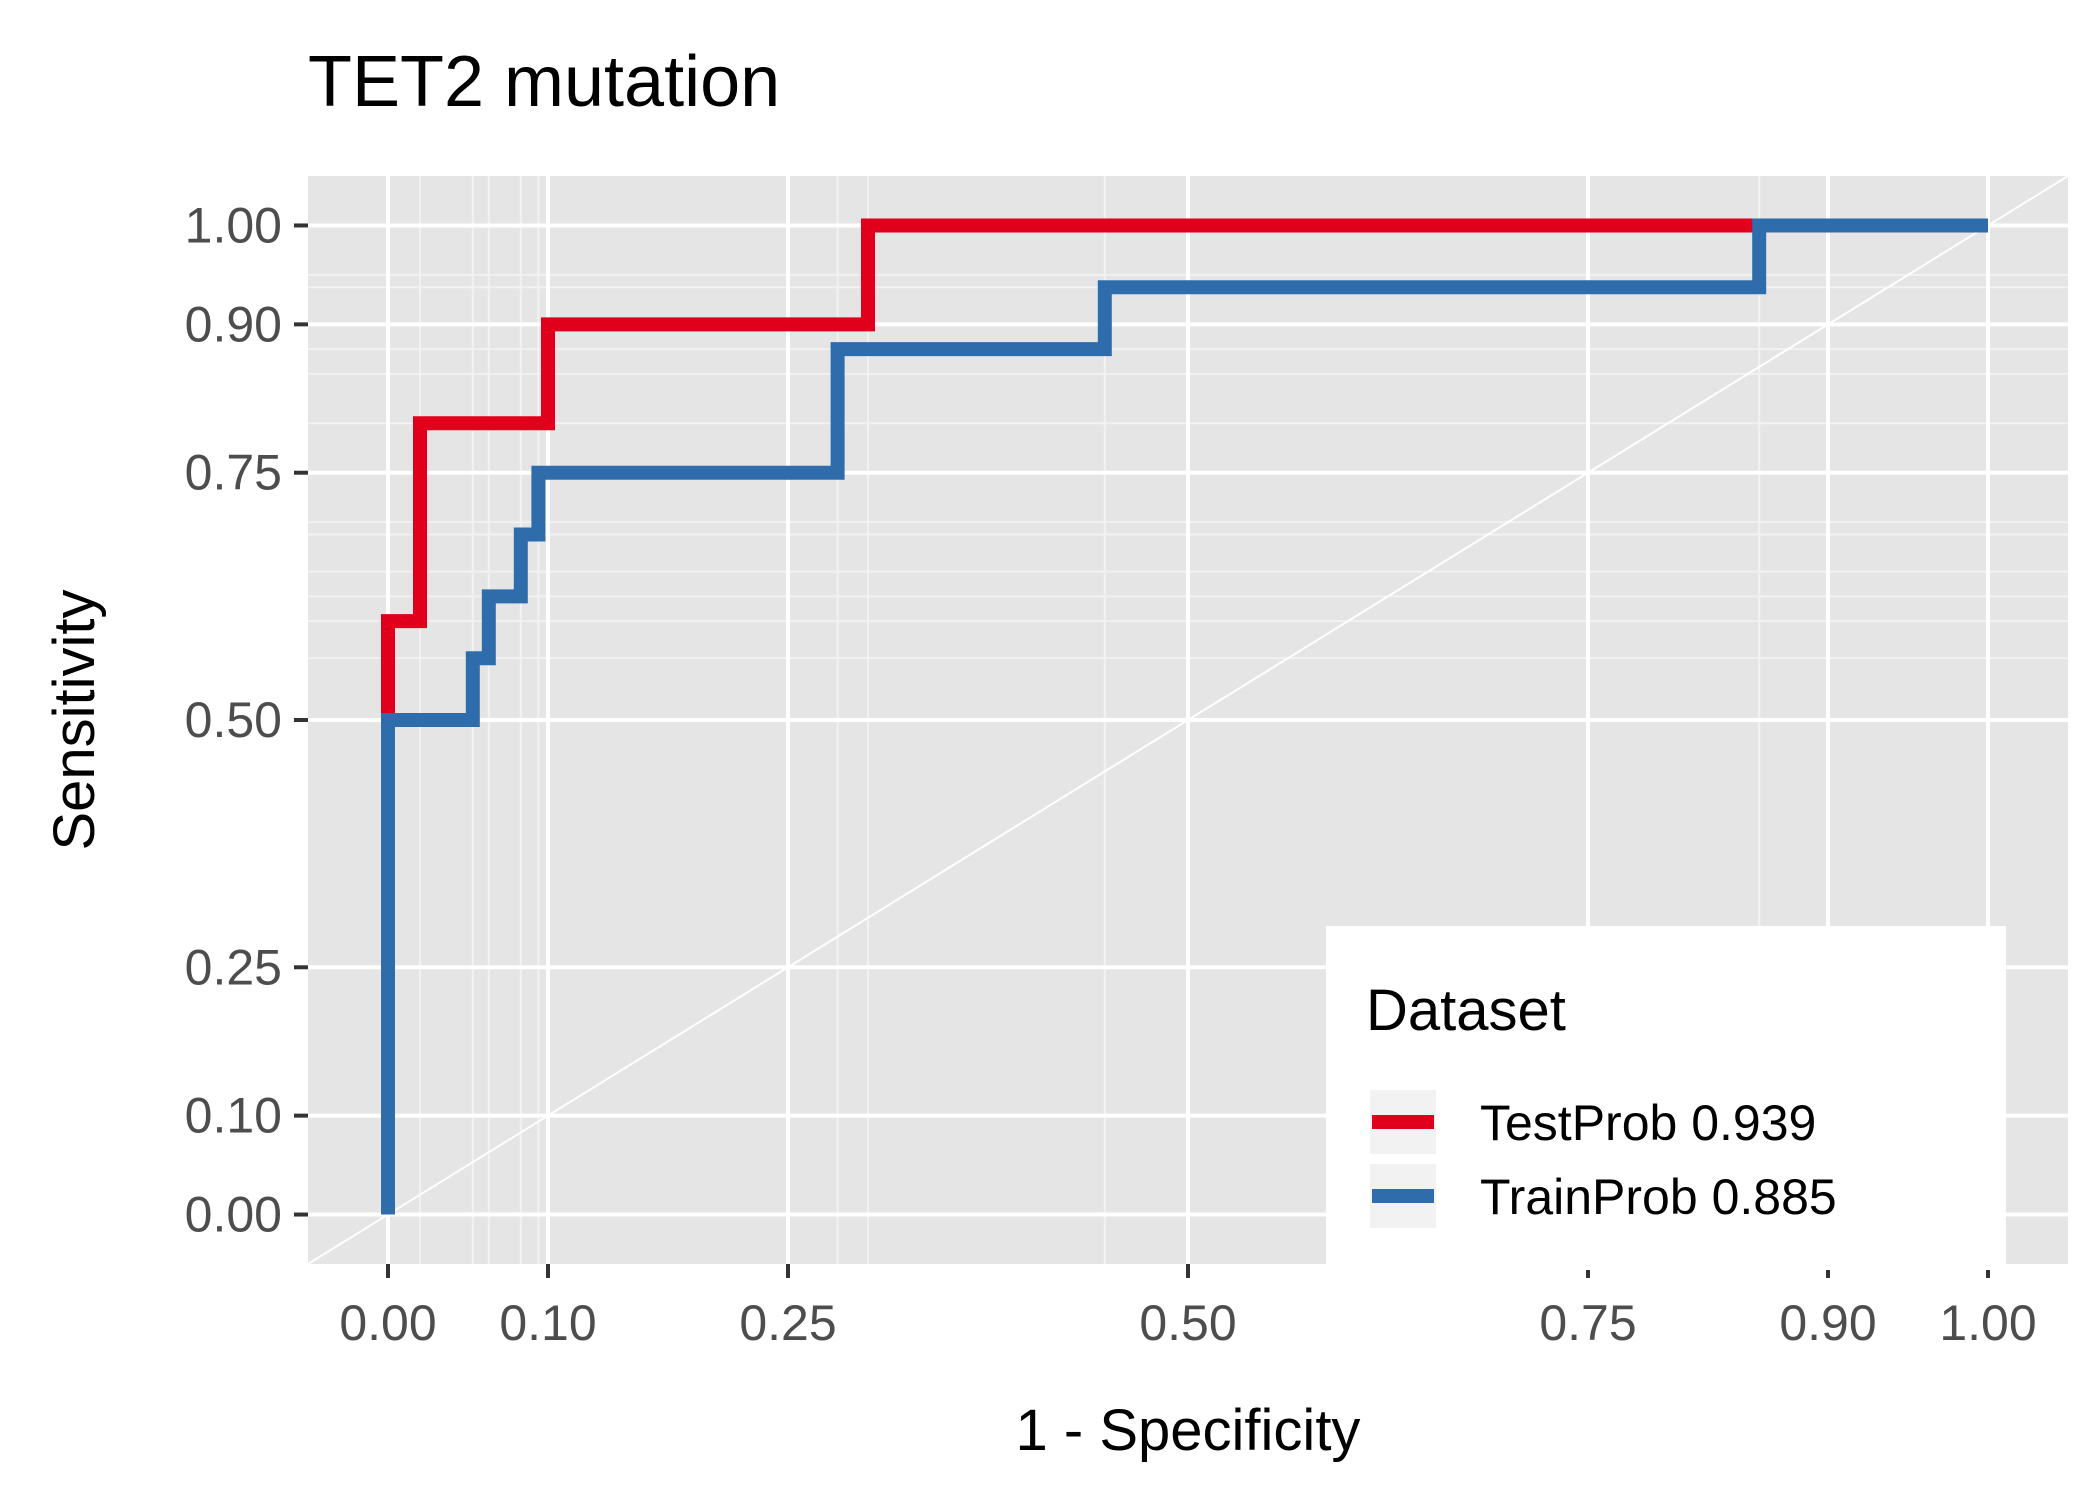 Image resolution: width=2100 pixels, height=1500 pixels. I want to click on y-tick-label: 0.90, so click(233, 324).